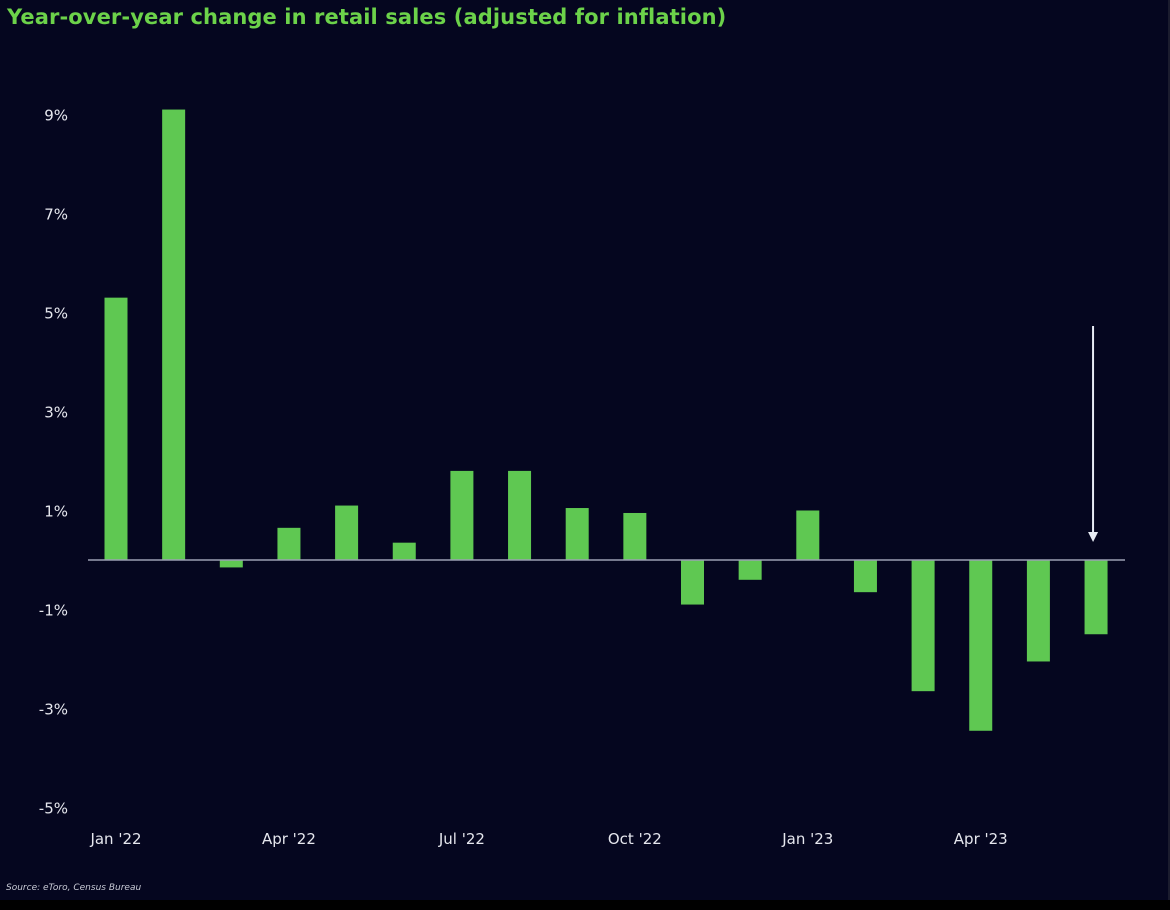 The image size is (1170, 910). I want to click on x-tick-label: Apr '23, so click(981, 839).